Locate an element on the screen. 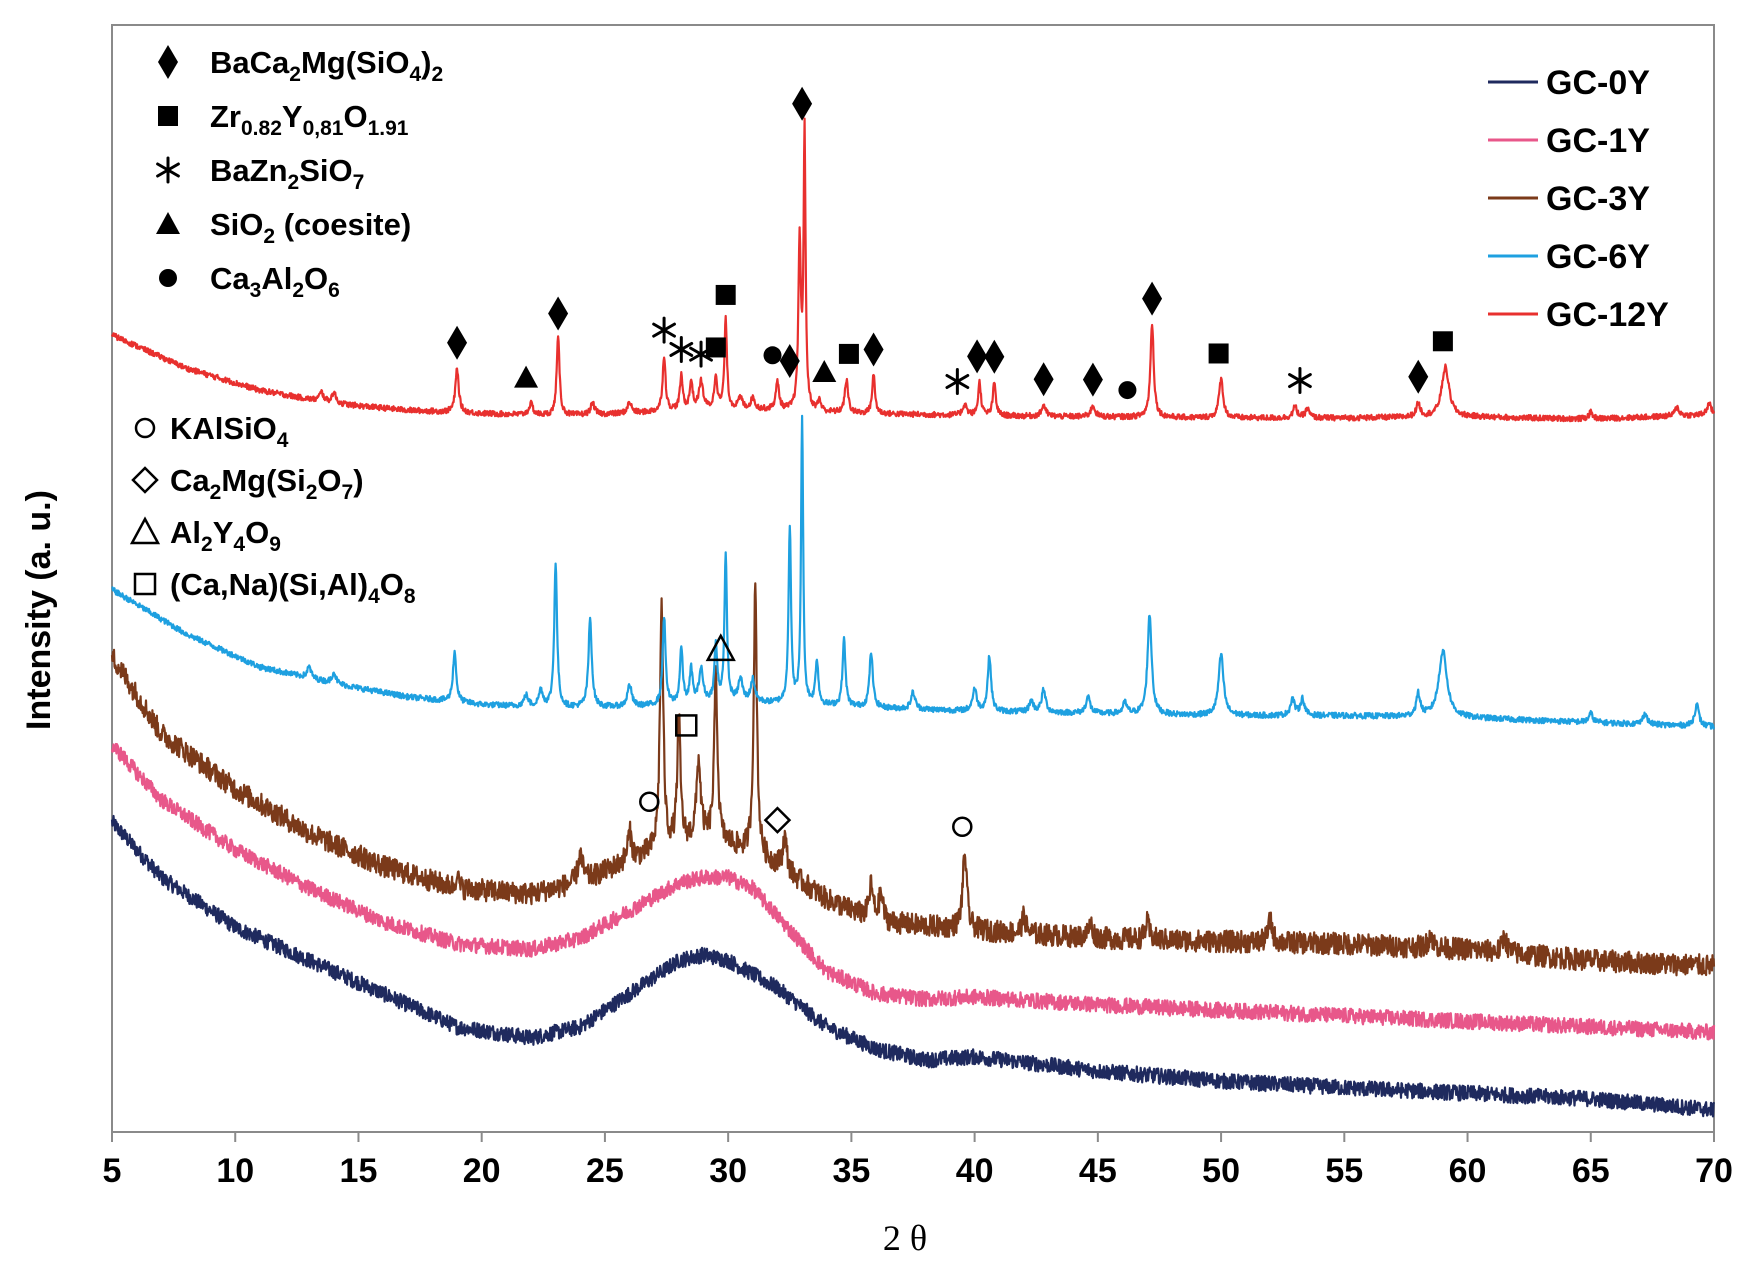 The height and width of the screenshot is (1272, 1749). phase-legend-marker-asterisk is located at coordinates (168, 170).